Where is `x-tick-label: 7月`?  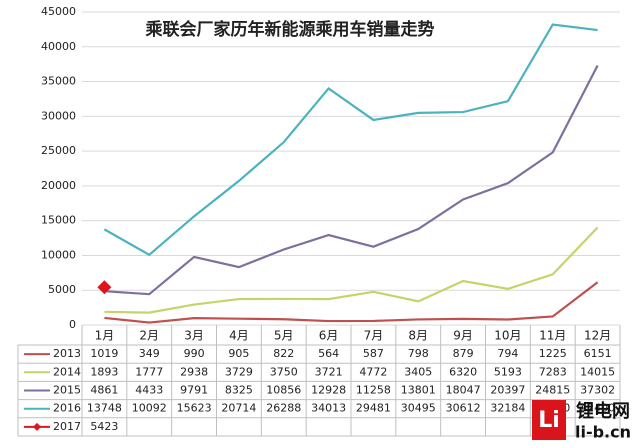
x-tick-label: 7月 is located at coordinates (374, 336).